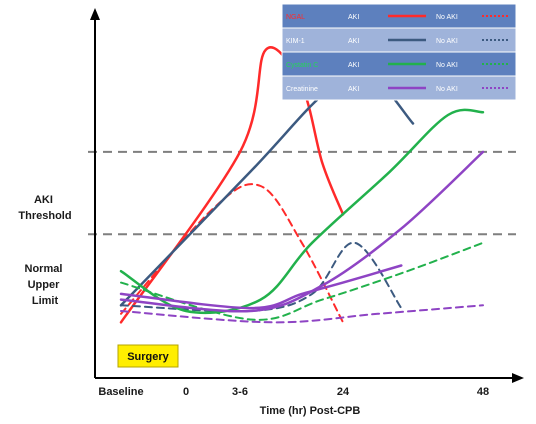  Describe the element at coordinates (43, 200) in the screenshot. I see `aki-threshold-label-line: AKI` at that location.